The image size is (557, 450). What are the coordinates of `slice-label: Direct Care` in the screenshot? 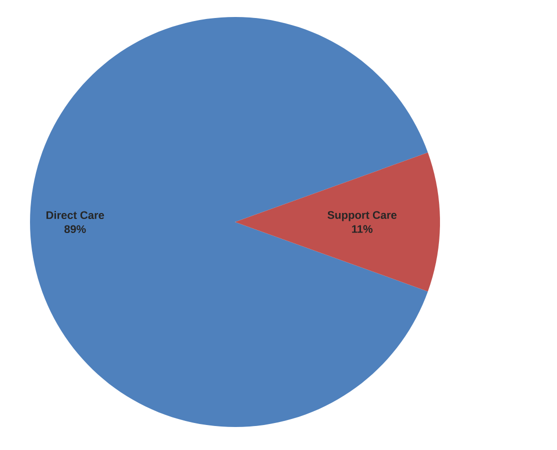 It's located at (75, 215).